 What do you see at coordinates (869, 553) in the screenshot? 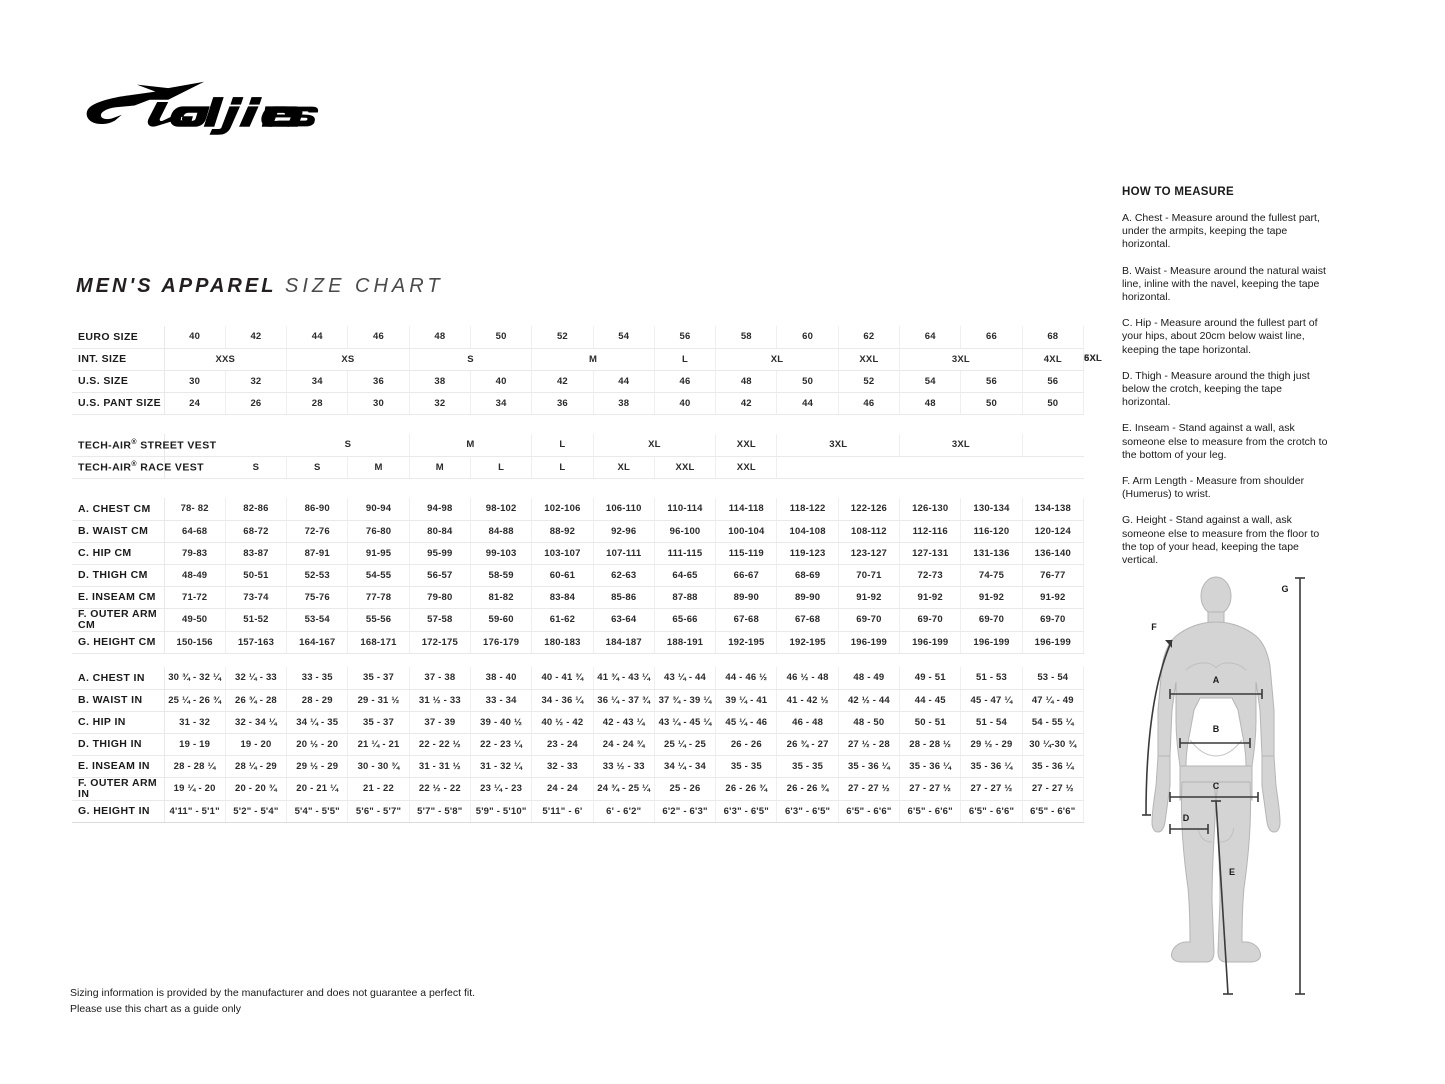
I see `table-cell: 123-127` at bounding box center [869, 553].